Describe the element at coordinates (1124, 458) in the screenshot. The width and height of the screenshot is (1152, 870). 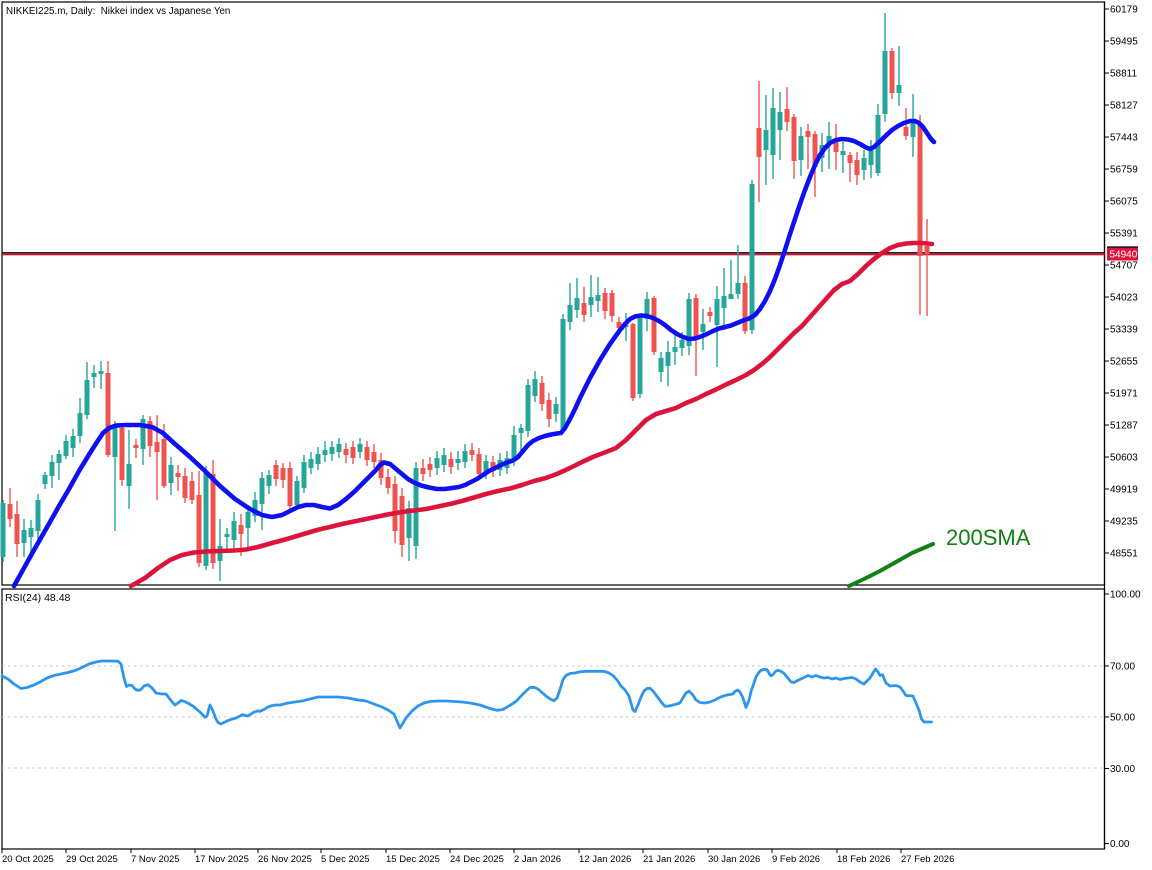
I see `svg-text: 50603` at that location.